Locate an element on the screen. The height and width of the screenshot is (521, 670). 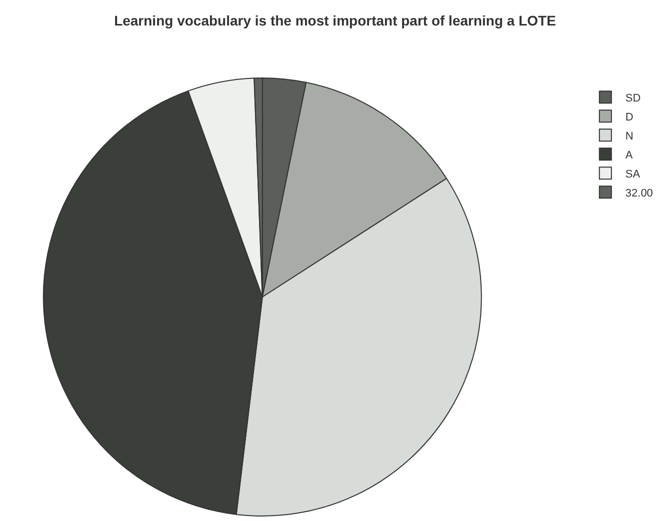
legend-label: SA is located at coordinates (633, 174).